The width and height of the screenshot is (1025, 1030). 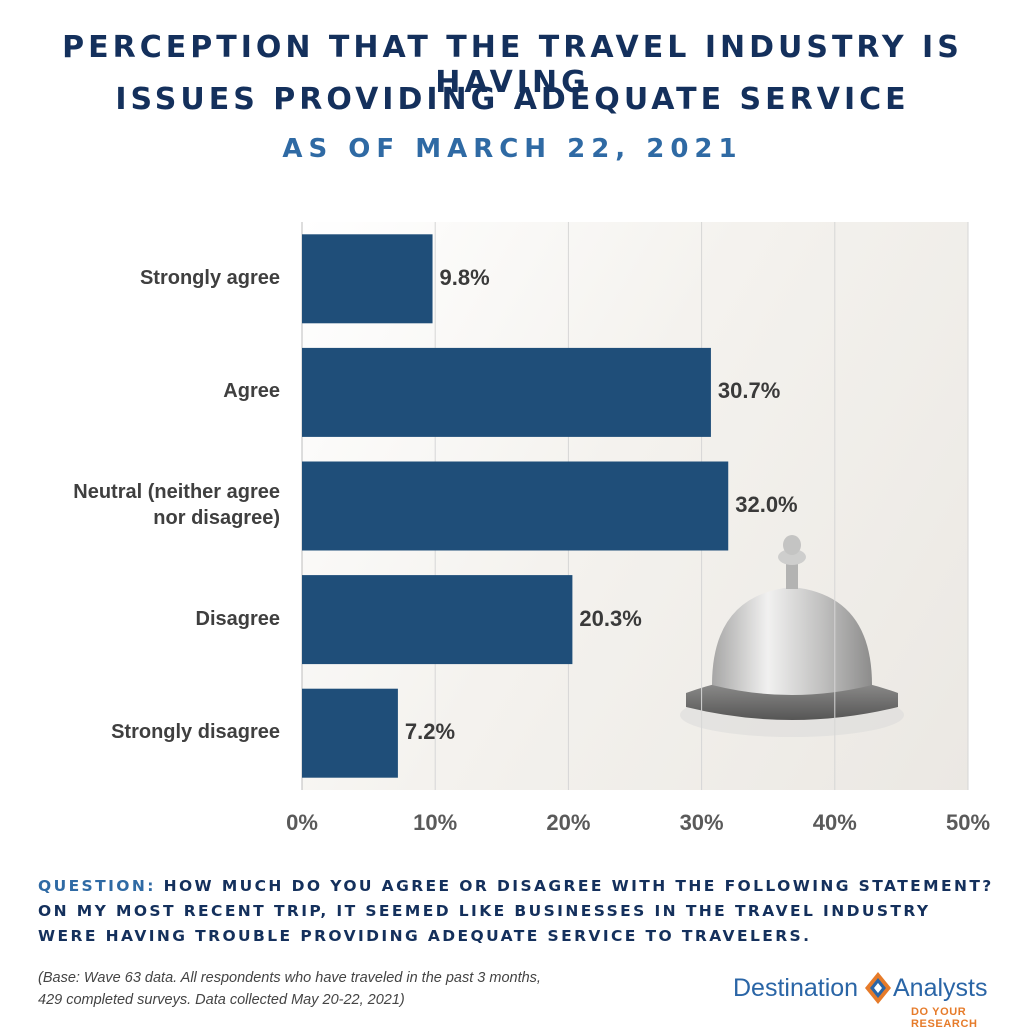 I want to click on category-label: Strongly disagree, so click(x=195, y=732).